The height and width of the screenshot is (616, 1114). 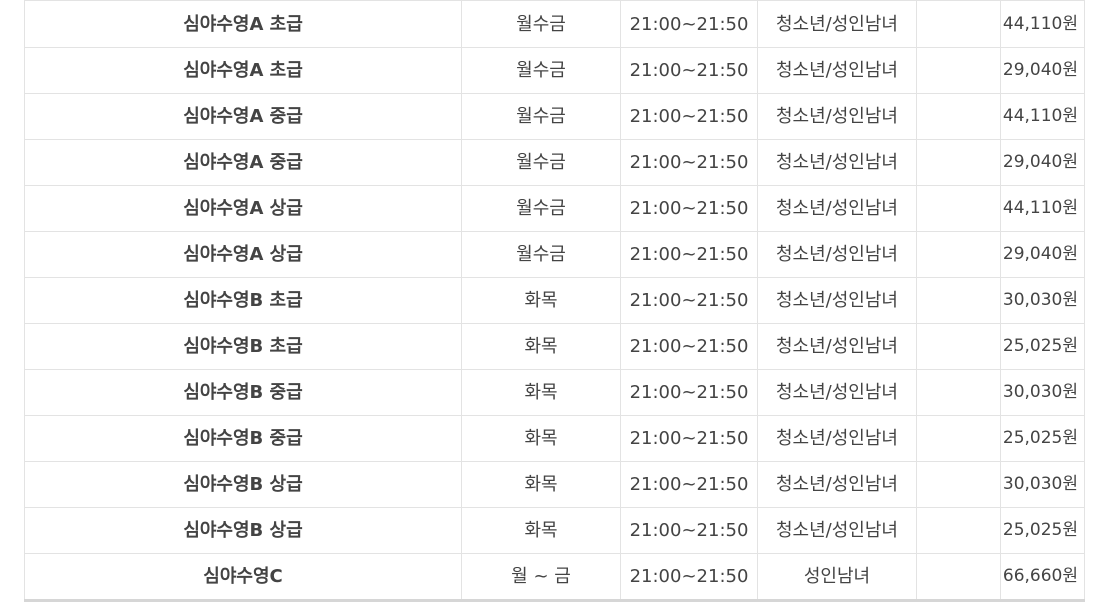 I want to click on table-row: 심야수영B 상급 화목 21:00~21:50 청소년/성인남녀 30,030원, so click(x=554, y=484).